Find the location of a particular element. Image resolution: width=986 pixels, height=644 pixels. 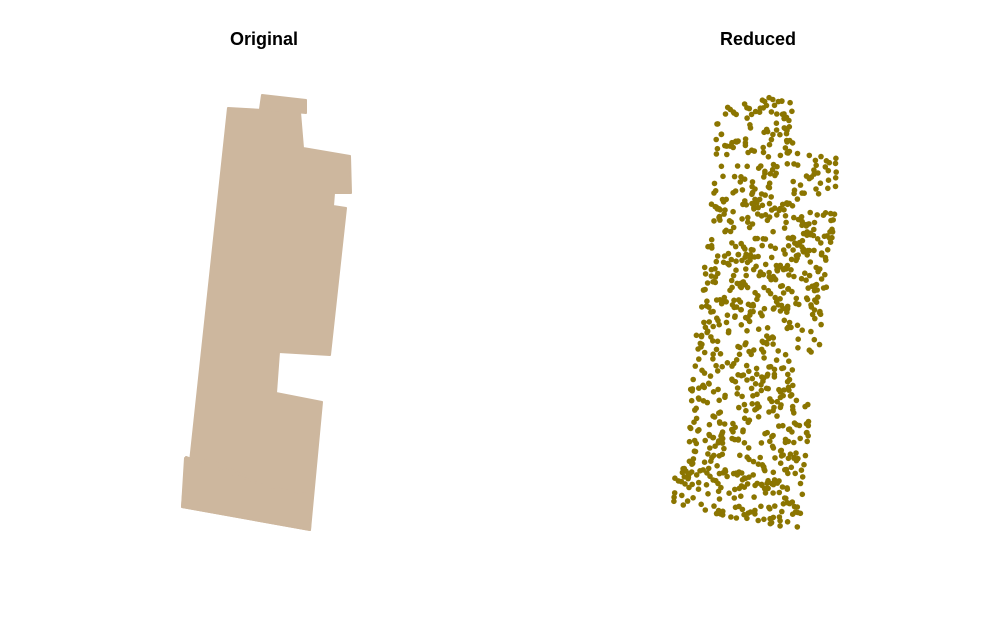

original-shape is located at coordinates (266, 312).